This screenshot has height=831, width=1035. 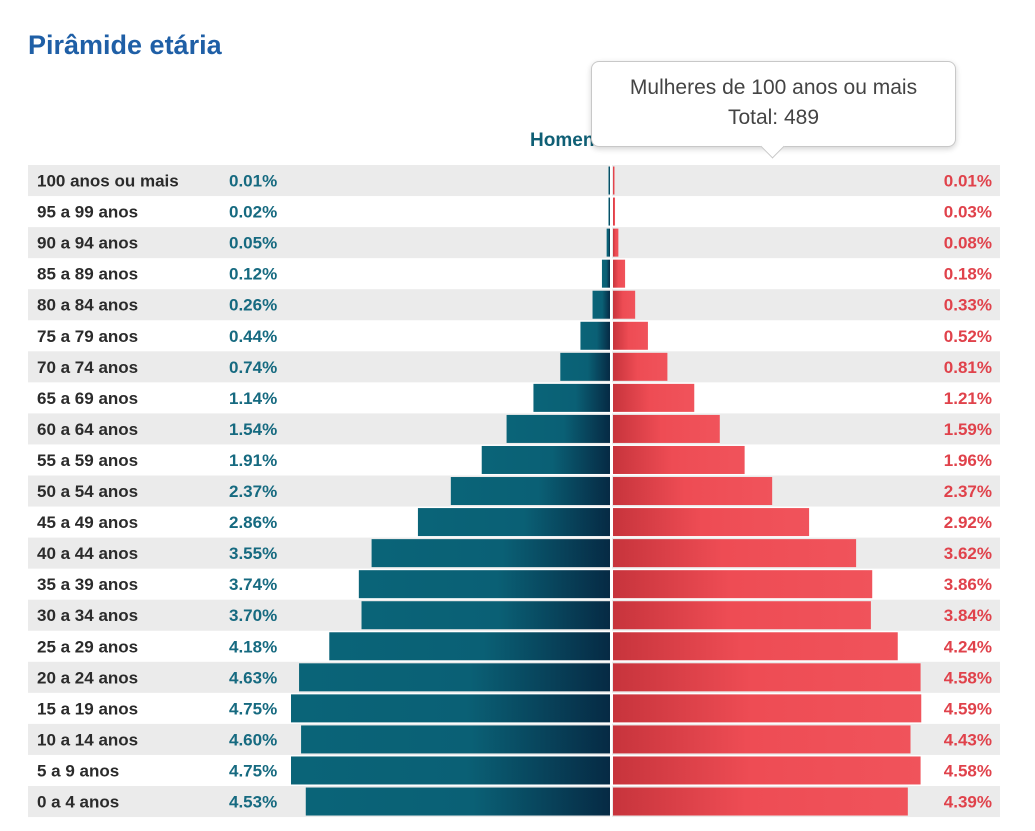 I want to click on age-group-label: 65 a 69 anos, so click(x=87, y=398).